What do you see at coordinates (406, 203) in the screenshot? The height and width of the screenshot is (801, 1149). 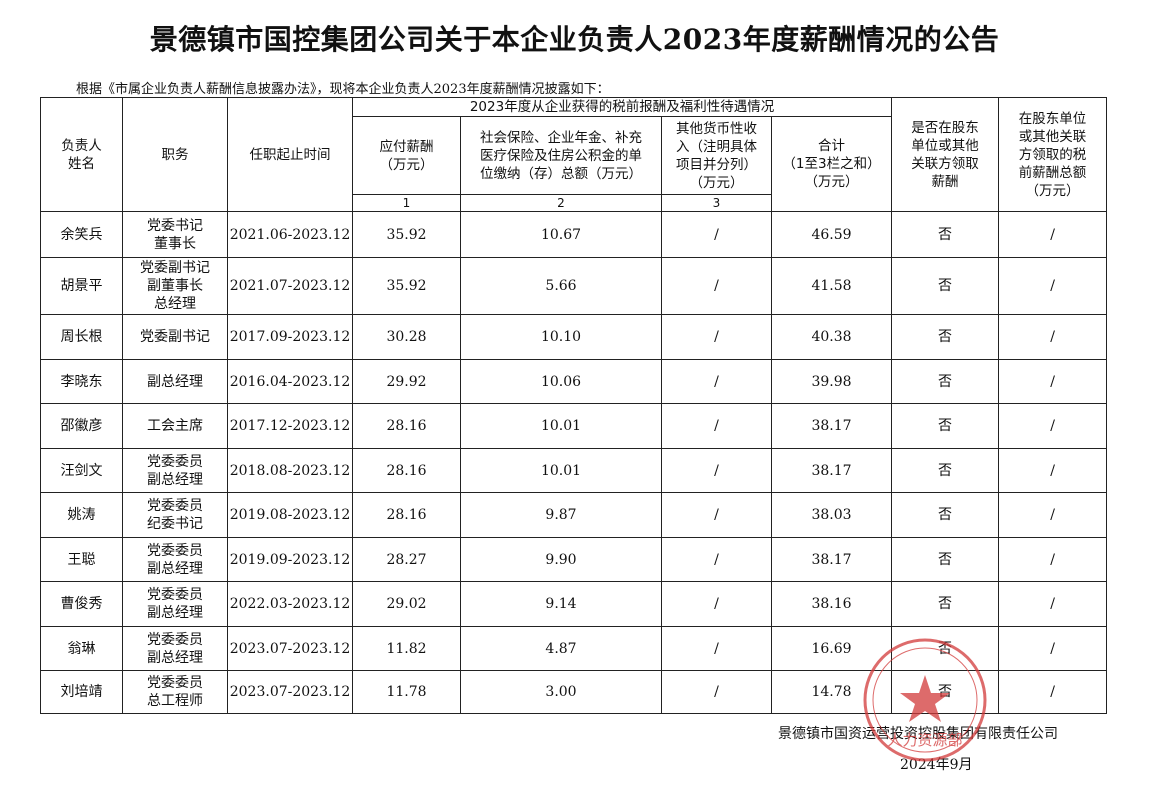 I see `column-number: 1` at bounding box center [406, 203].